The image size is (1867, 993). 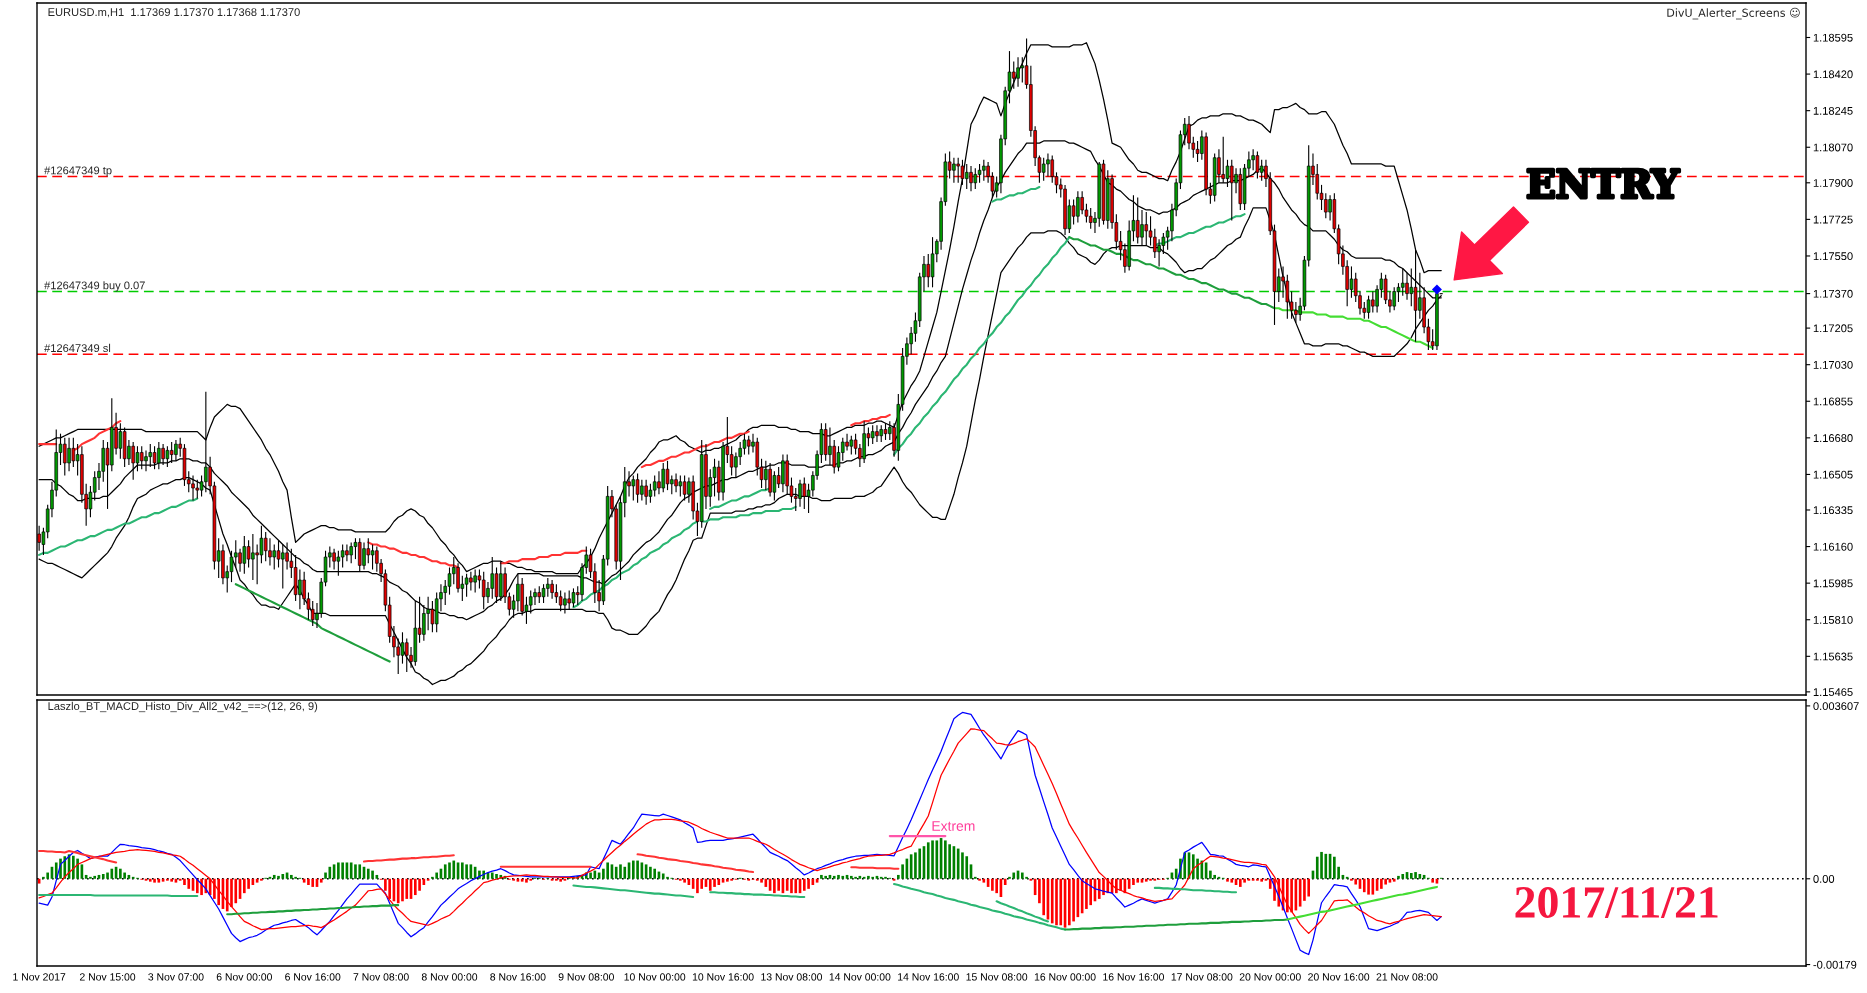 I want to click on x-tick-label: 21 Nov 08:00, so click(x=1407, y=977).